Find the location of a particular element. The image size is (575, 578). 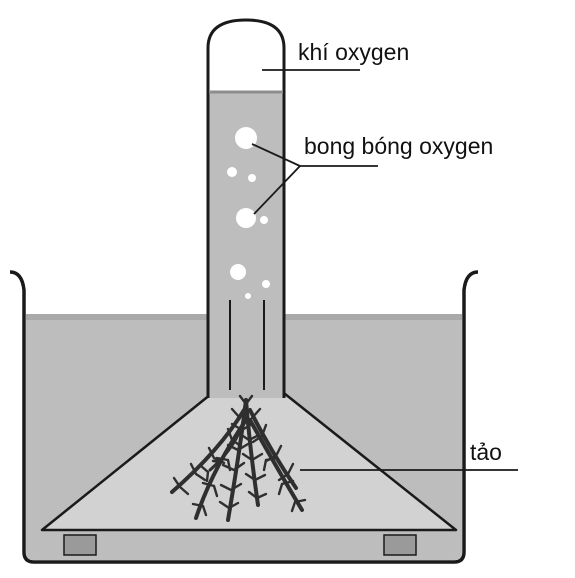

label-oxygen-bubbles: bong bóng oxygen is located at coordinates (398, 146).